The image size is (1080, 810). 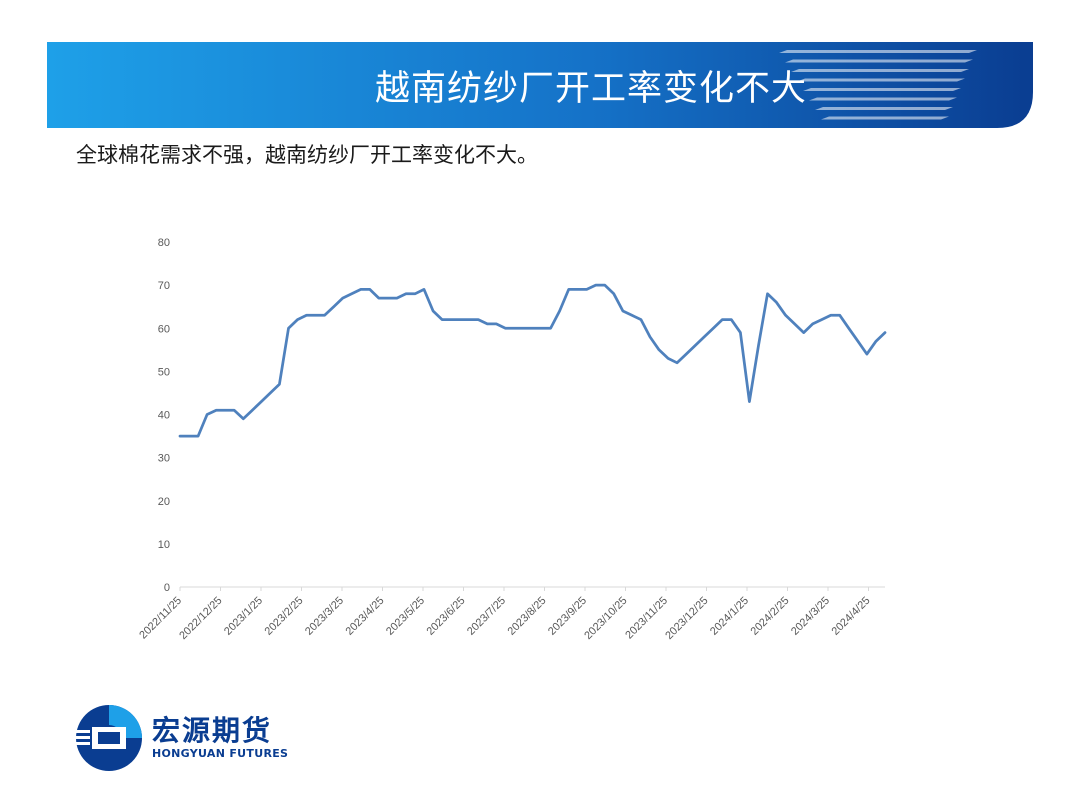 I want to click on y-tick-label: 40, so click(x=164, y=416).